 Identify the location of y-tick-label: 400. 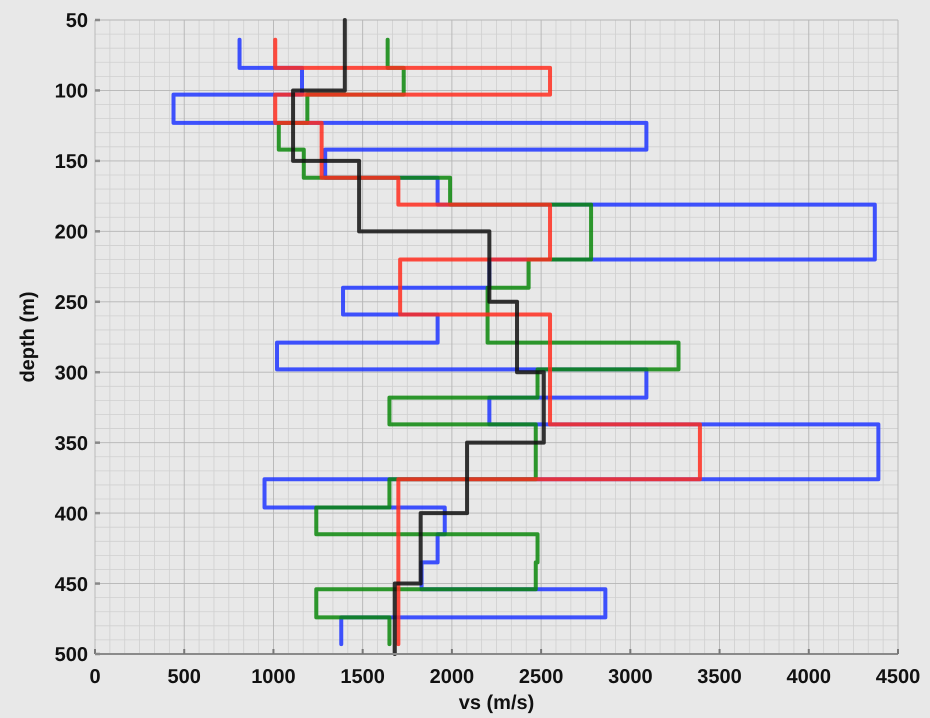
(71, 514).